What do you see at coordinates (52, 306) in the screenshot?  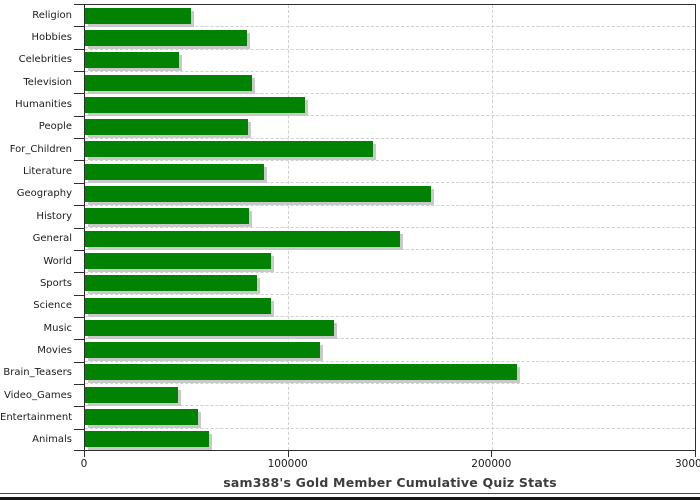 I see `y-axis-label: Science` at bounding box center [52, 306].